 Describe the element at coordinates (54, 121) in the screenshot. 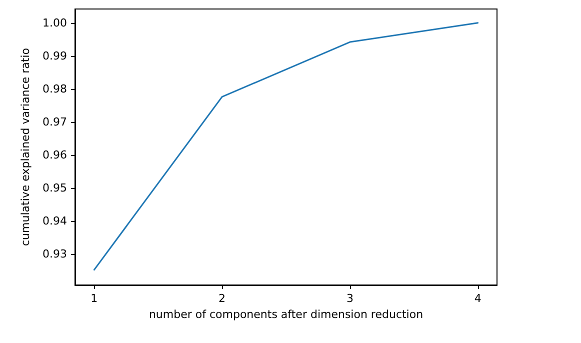

I see `y-tick-label: 0.97` at that location.